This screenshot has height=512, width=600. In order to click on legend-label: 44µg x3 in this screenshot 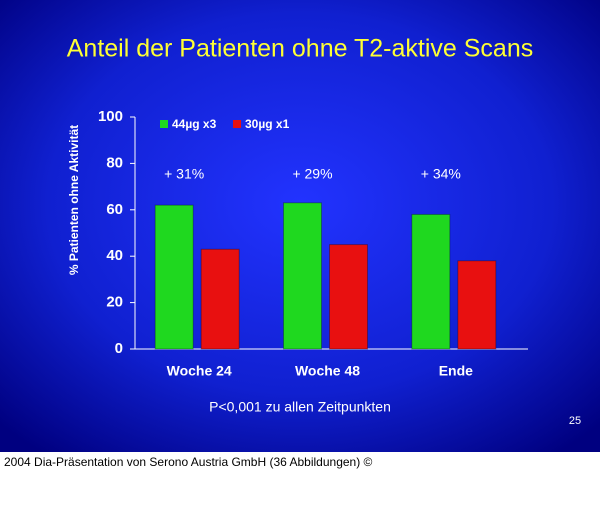, I will do `click(194, 124)`.